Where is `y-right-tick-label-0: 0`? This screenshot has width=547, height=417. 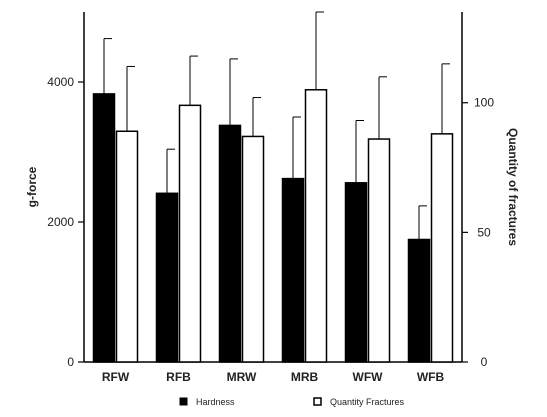 y-right-tick-label-0: 0 is located at coordinates (484, 362).